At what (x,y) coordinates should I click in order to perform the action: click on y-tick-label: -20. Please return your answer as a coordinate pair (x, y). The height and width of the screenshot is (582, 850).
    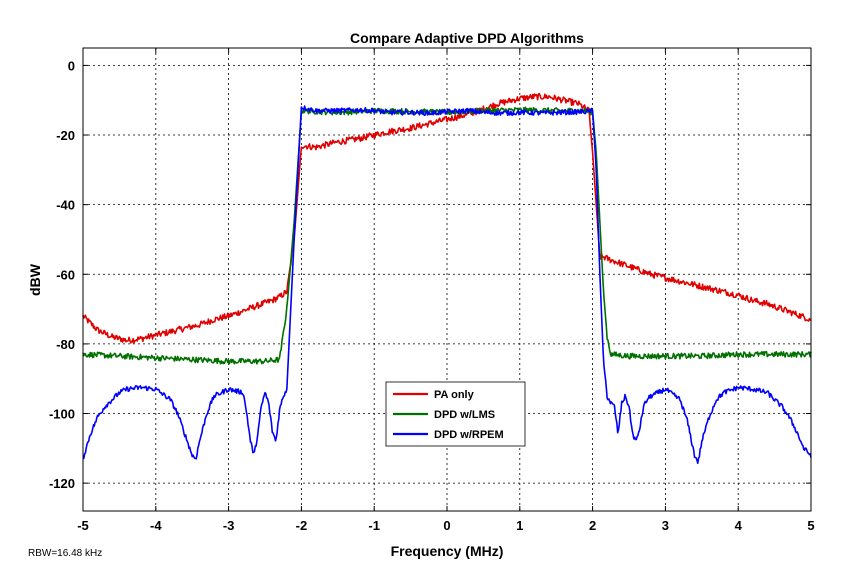
    Looking at the image, I should click on (65, 135).